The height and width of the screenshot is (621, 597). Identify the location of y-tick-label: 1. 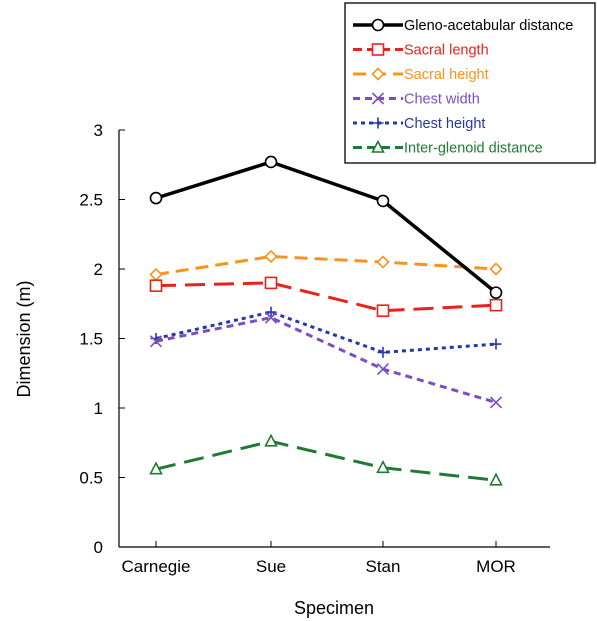
(98, 408).